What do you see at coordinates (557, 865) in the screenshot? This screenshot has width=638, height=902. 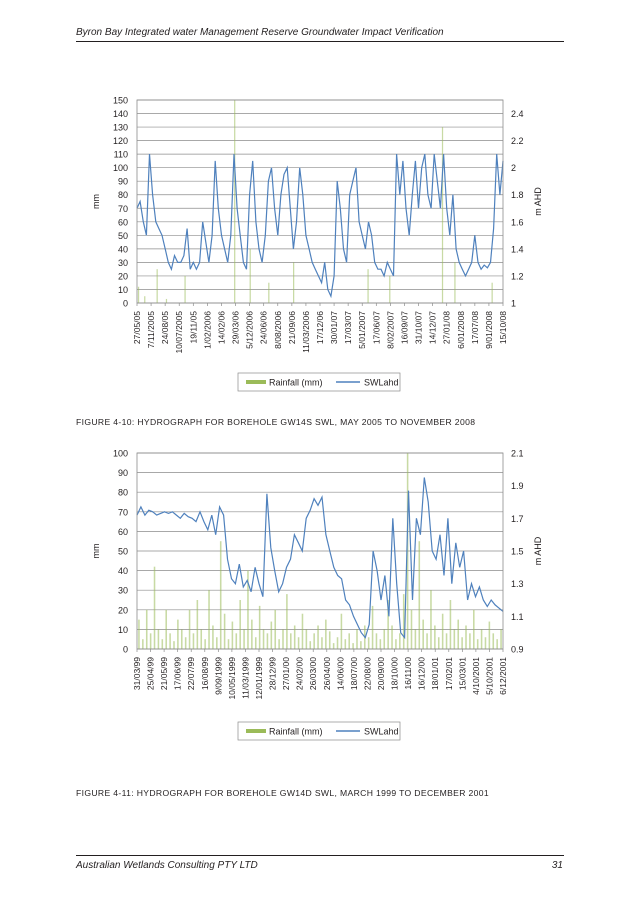 I see `page-number: 31` at bounding box center [557, 865].